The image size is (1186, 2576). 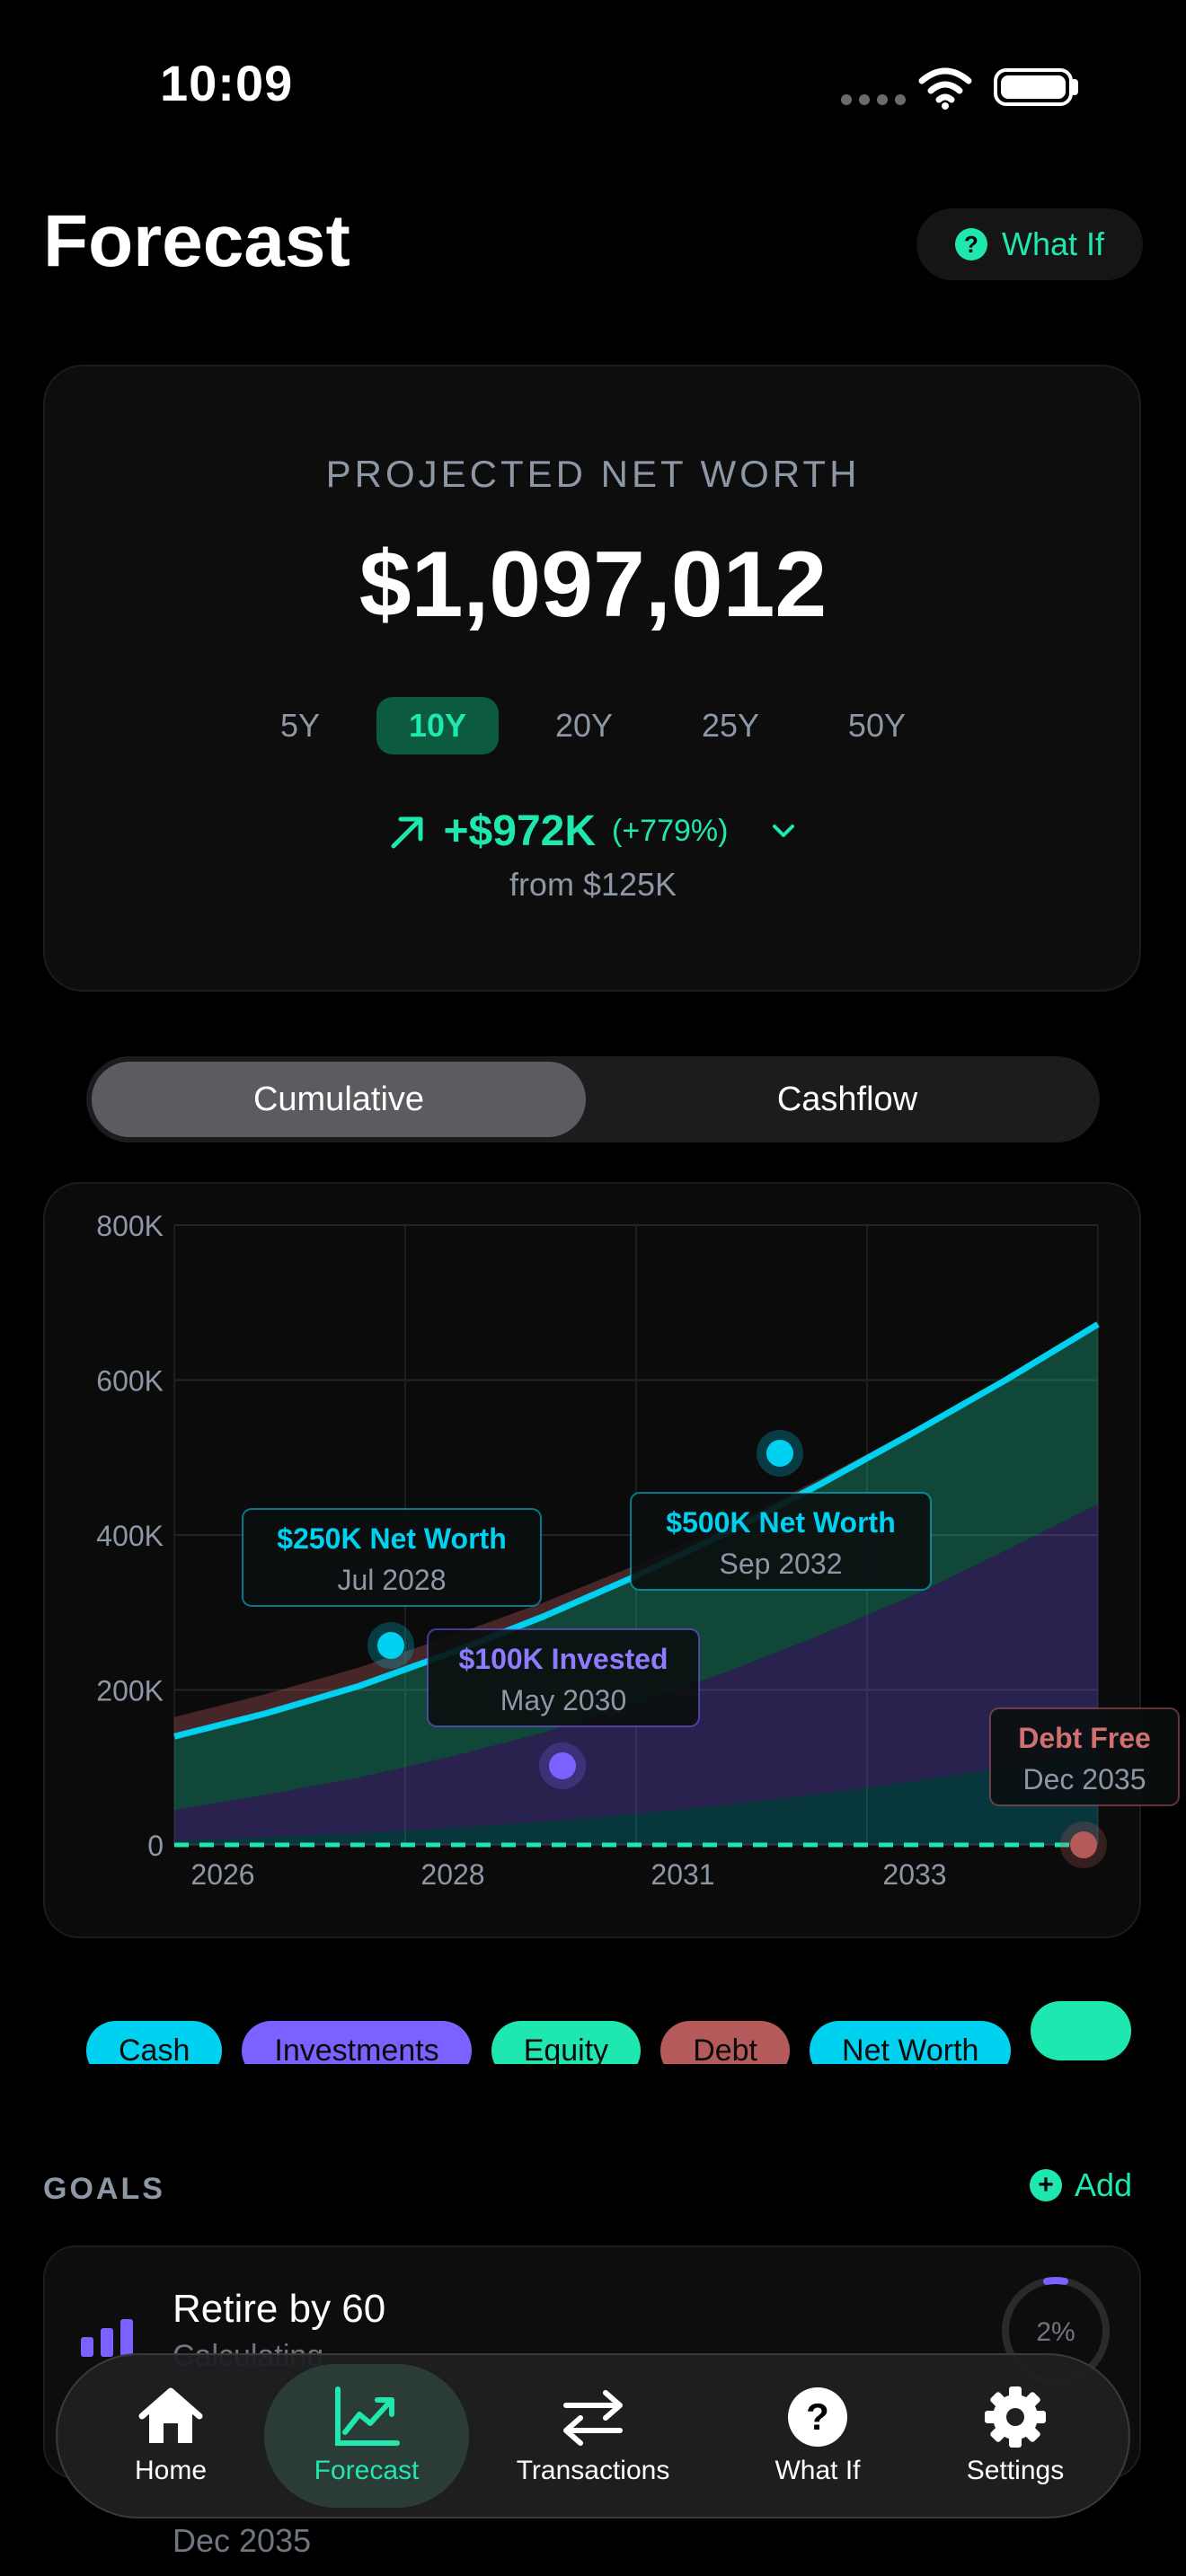 I want to click on tab-home-label: Home, so click(x=171, y=2470).